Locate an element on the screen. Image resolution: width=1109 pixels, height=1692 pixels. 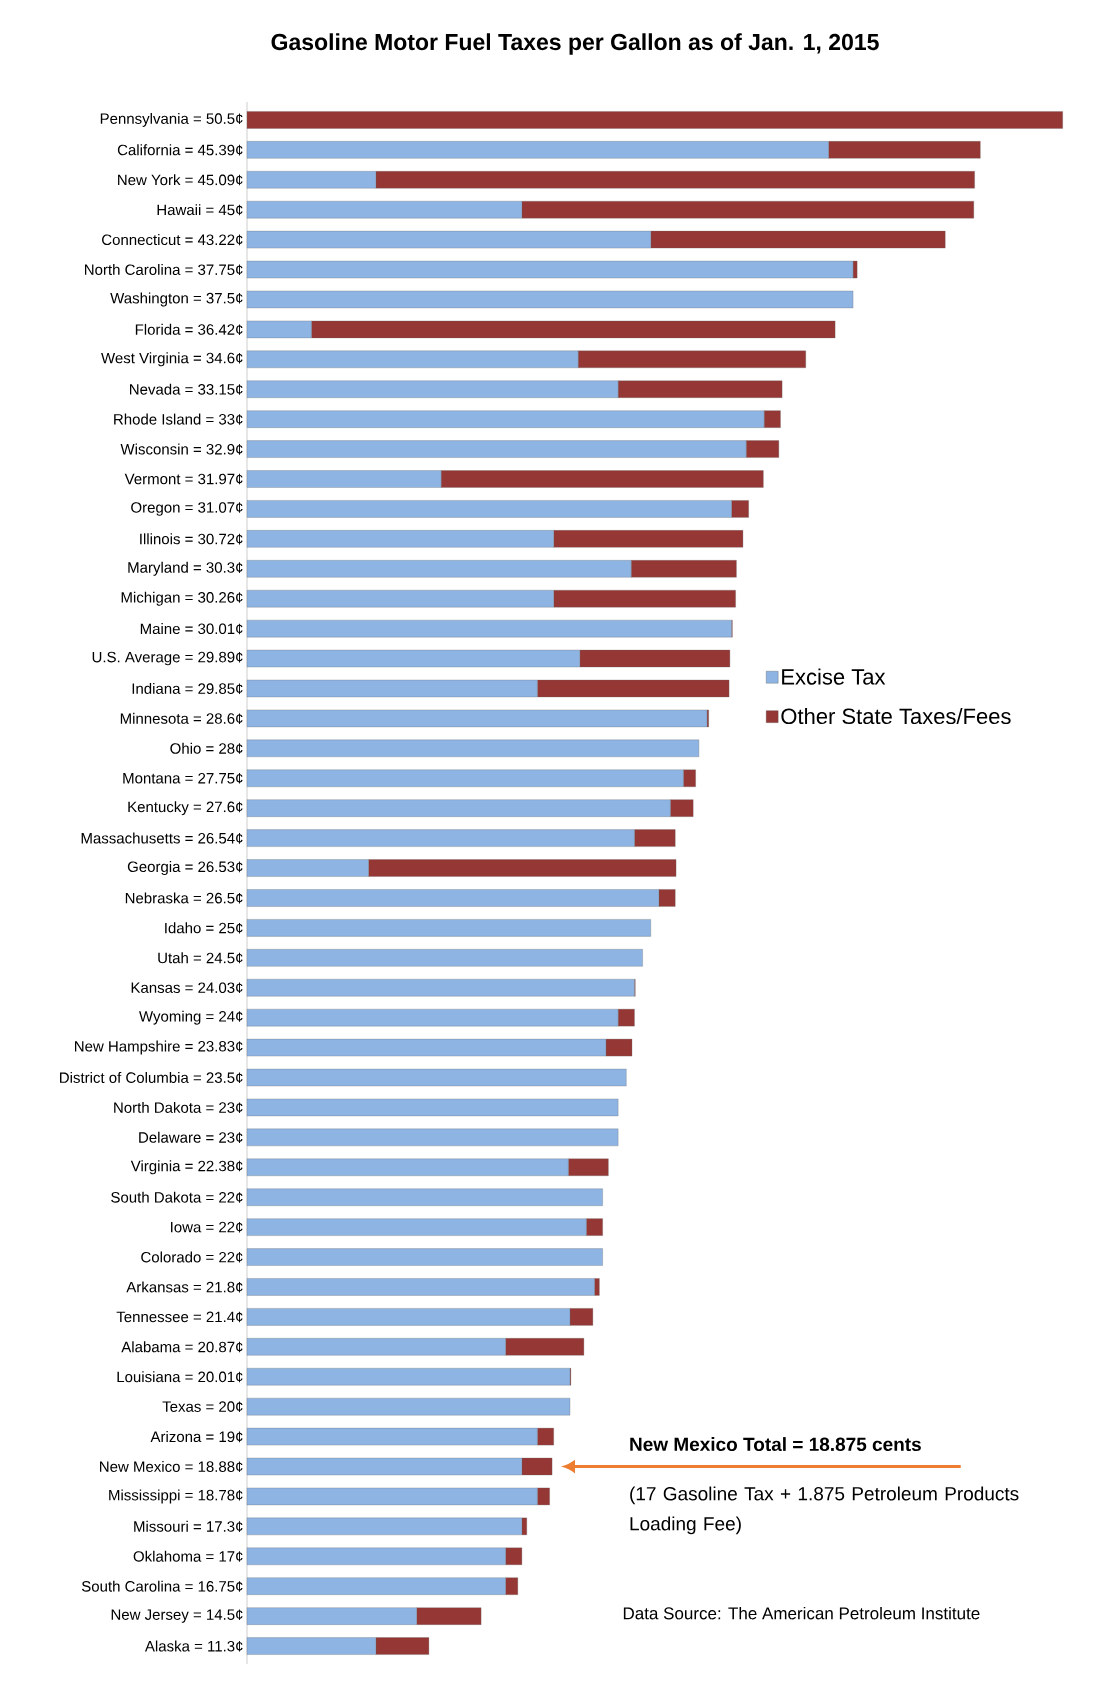
chart-title: Gasoline Motor Fuel Taxes per Gallon as of Jan. 1, 2015 is located at coordinates (575, 44).